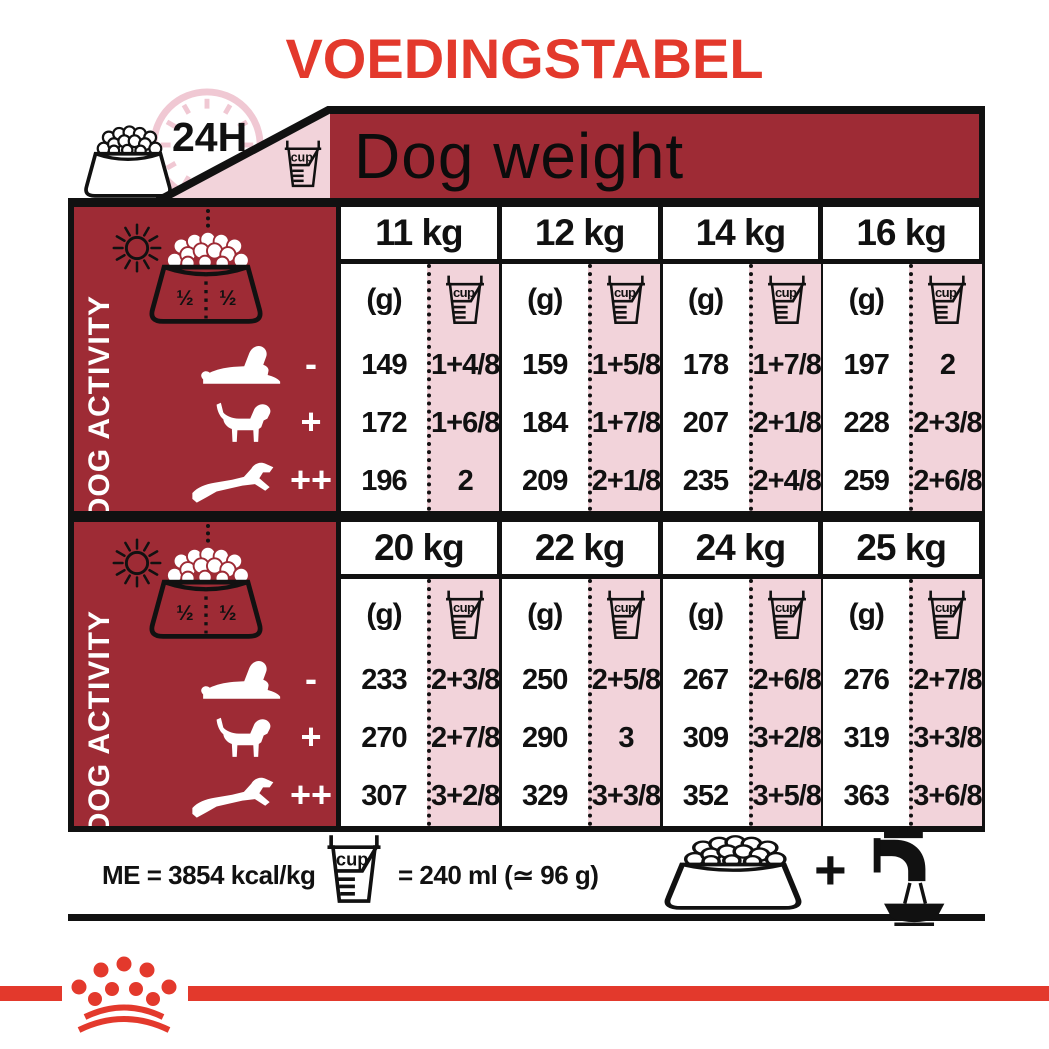  What do you see at coordinates (785, 702) in the screenshot?
I see `cups-subcolumn: cup 2+6/8 3+2/8 3+5/8` at bounding box center [785, 702].